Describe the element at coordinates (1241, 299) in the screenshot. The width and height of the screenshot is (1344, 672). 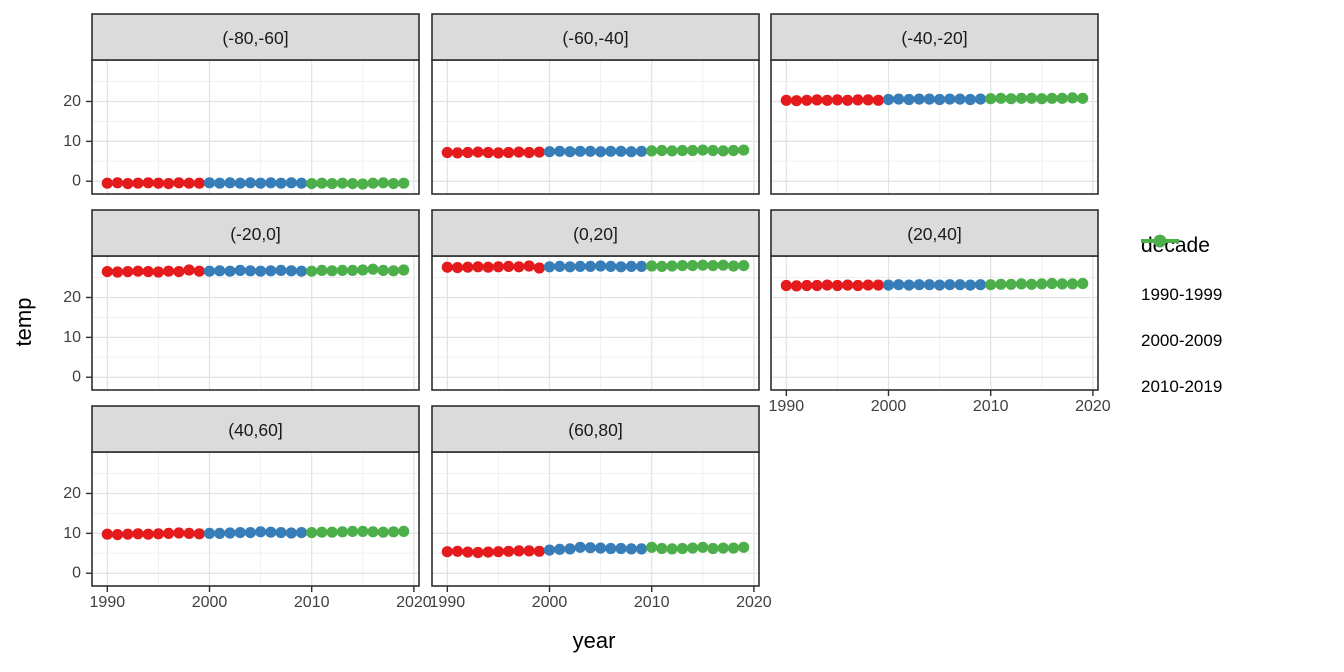
I see `legend-entry-2000-2009: 2000-2009` at that location.